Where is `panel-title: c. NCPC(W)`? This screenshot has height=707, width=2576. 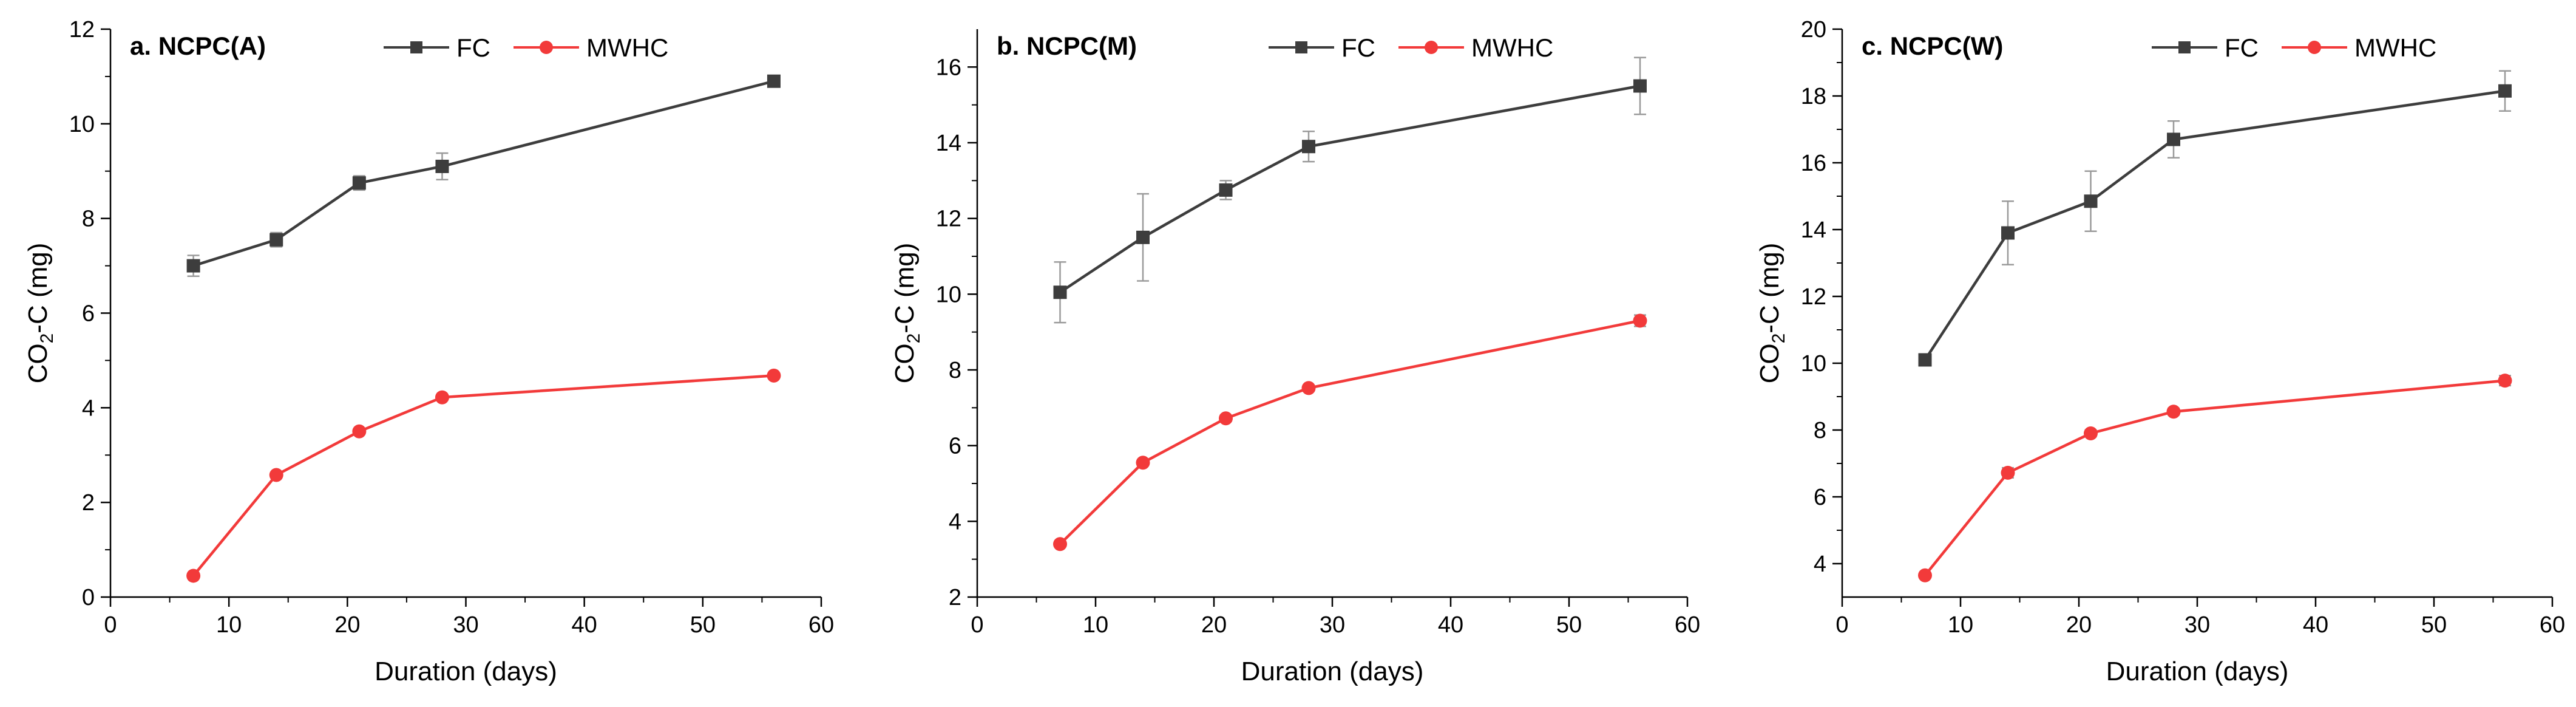
panel-title: c. NCPC(W) is located at coordinates (1932, 46).